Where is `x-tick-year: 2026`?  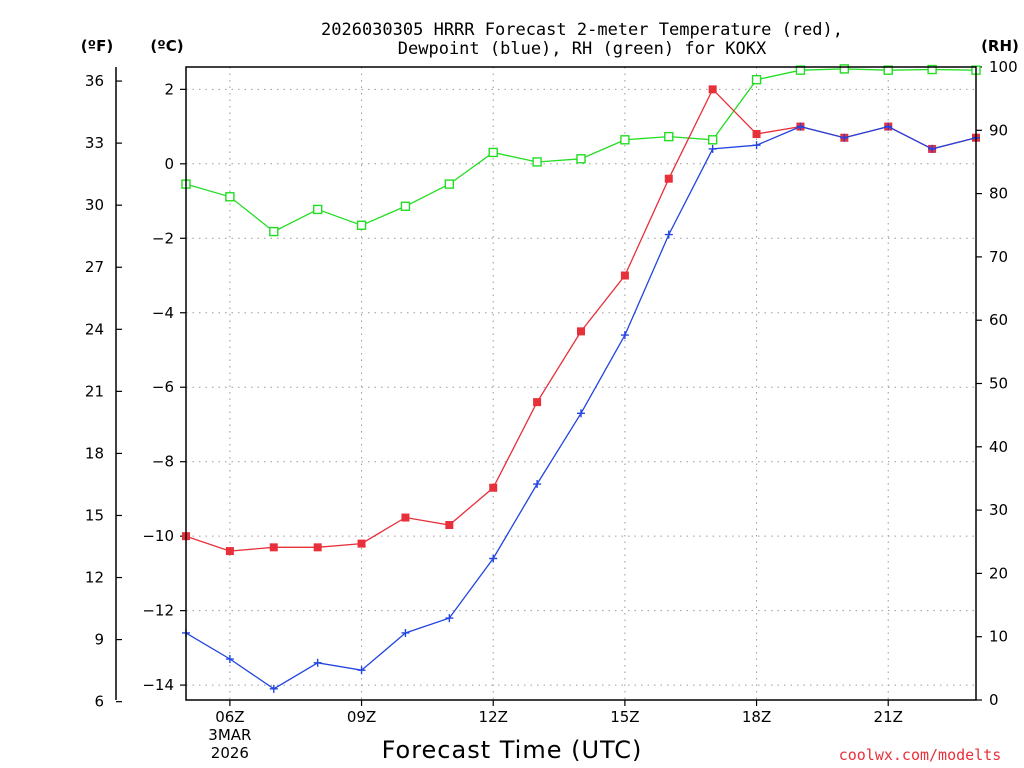
x-tick-year: 2026 is located at coordinates (230, 753).